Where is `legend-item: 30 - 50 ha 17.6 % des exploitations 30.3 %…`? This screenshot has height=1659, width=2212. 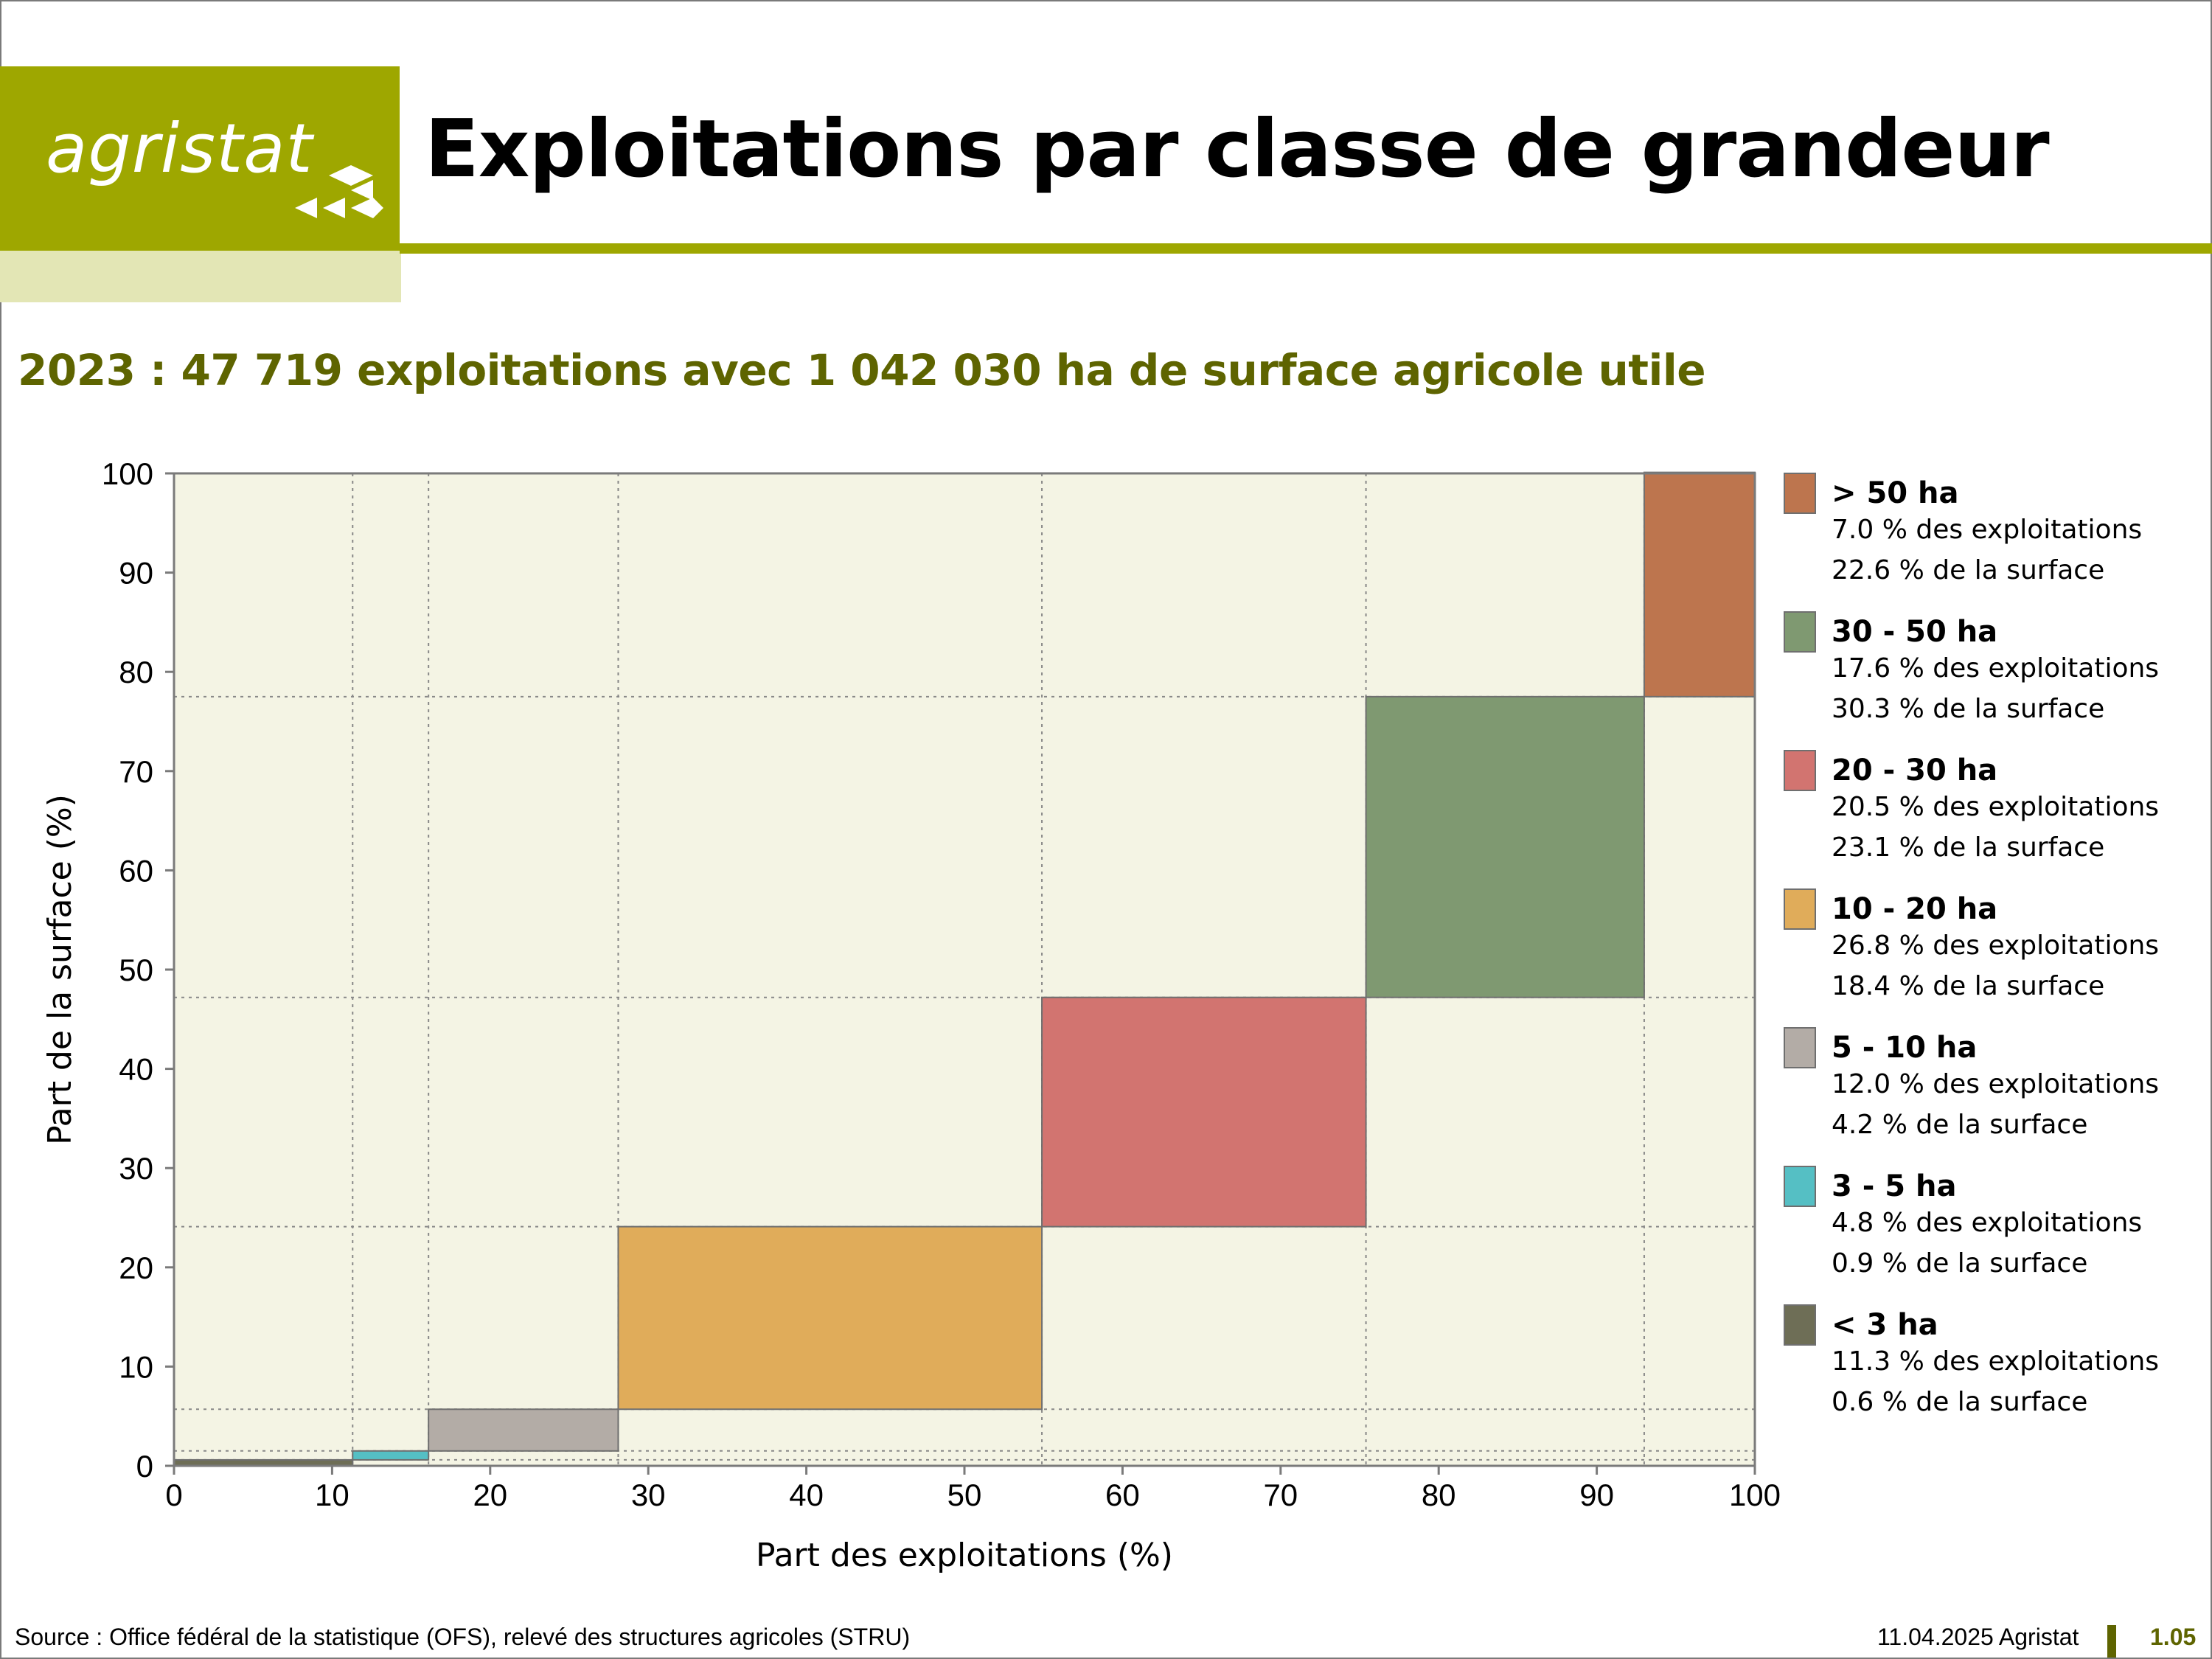 legend-item: 30 - 50 ha 17.6 % des exploitations 30.3 %… is located at coordinates (1971, 667).